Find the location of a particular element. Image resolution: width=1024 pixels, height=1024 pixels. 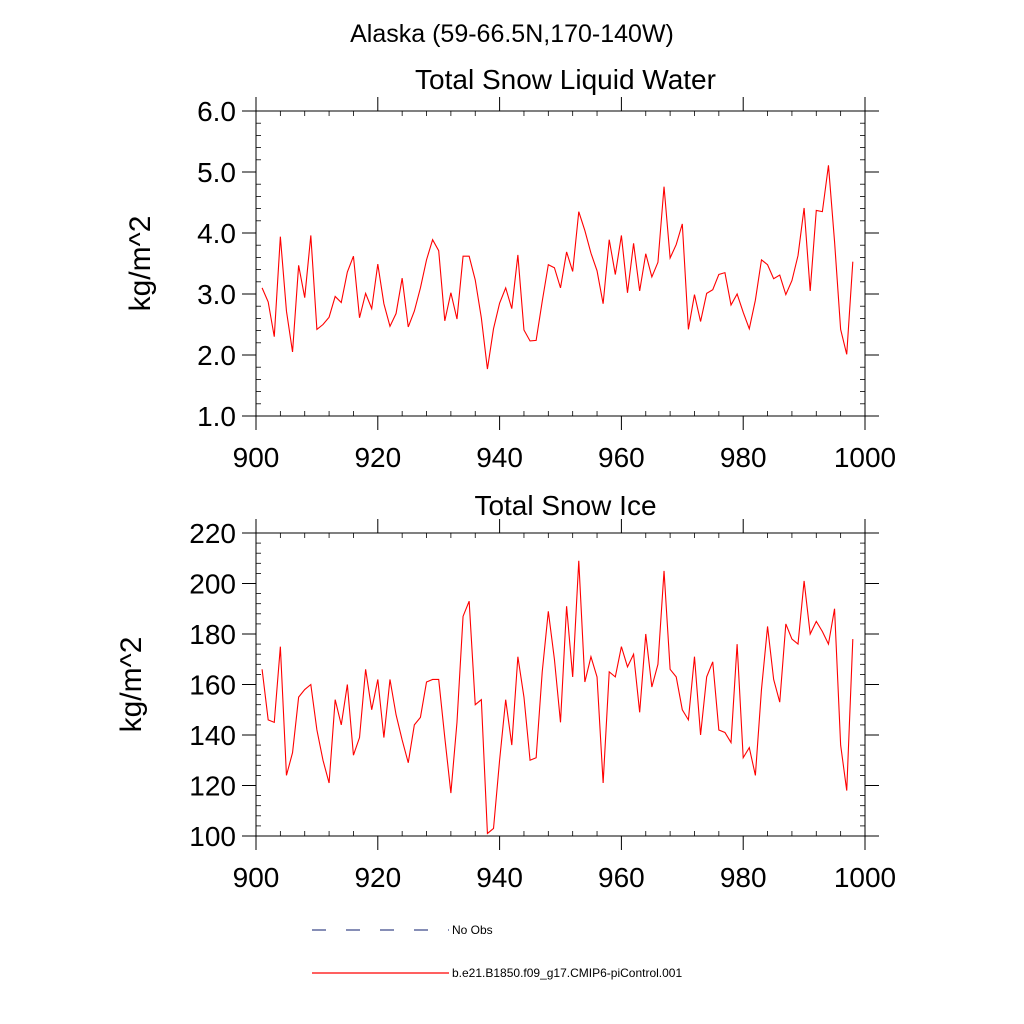

y-tick-label: 5.0 is located at coordinates (216, 172).